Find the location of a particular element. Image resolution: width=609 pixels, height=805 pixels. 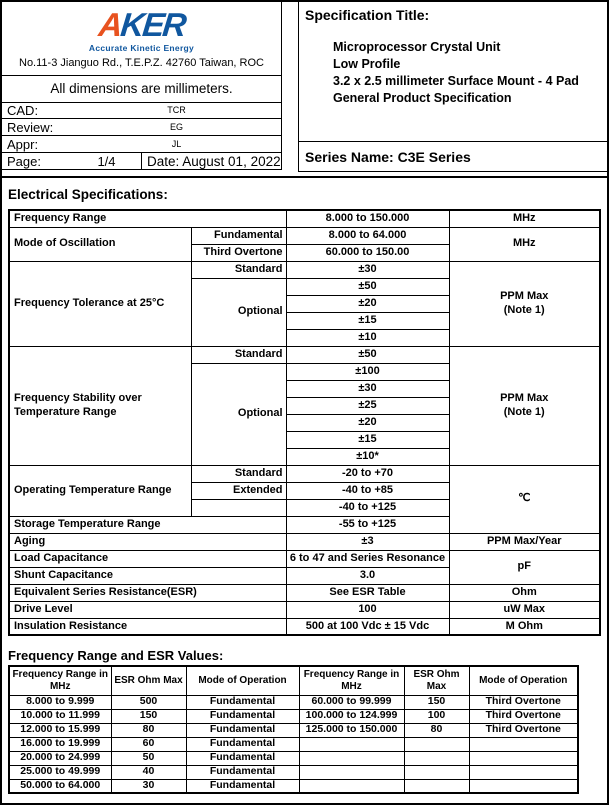

spec-value-cell: ±100 is located at coordinates (367, 371).